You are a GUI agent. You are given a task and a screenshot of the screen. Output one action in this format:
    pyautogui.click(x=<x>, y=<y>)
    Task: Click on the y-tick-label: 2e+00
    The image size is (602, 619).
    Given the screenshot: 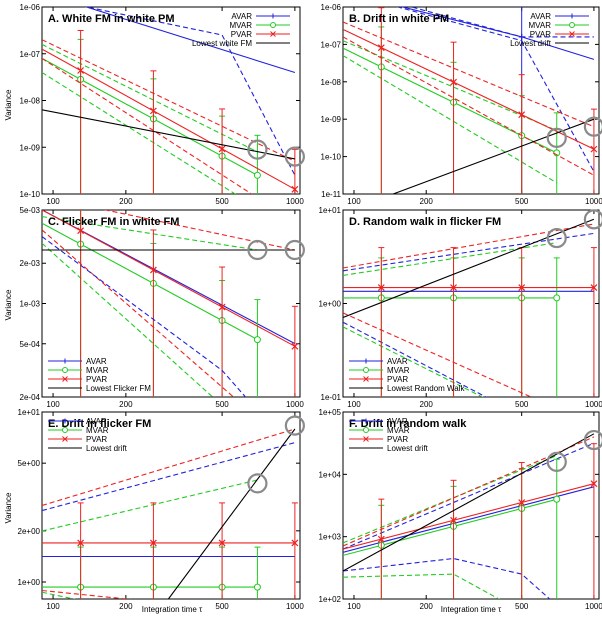 What is the action you would take?
    pyautogui.click(x=29, y=531)
    